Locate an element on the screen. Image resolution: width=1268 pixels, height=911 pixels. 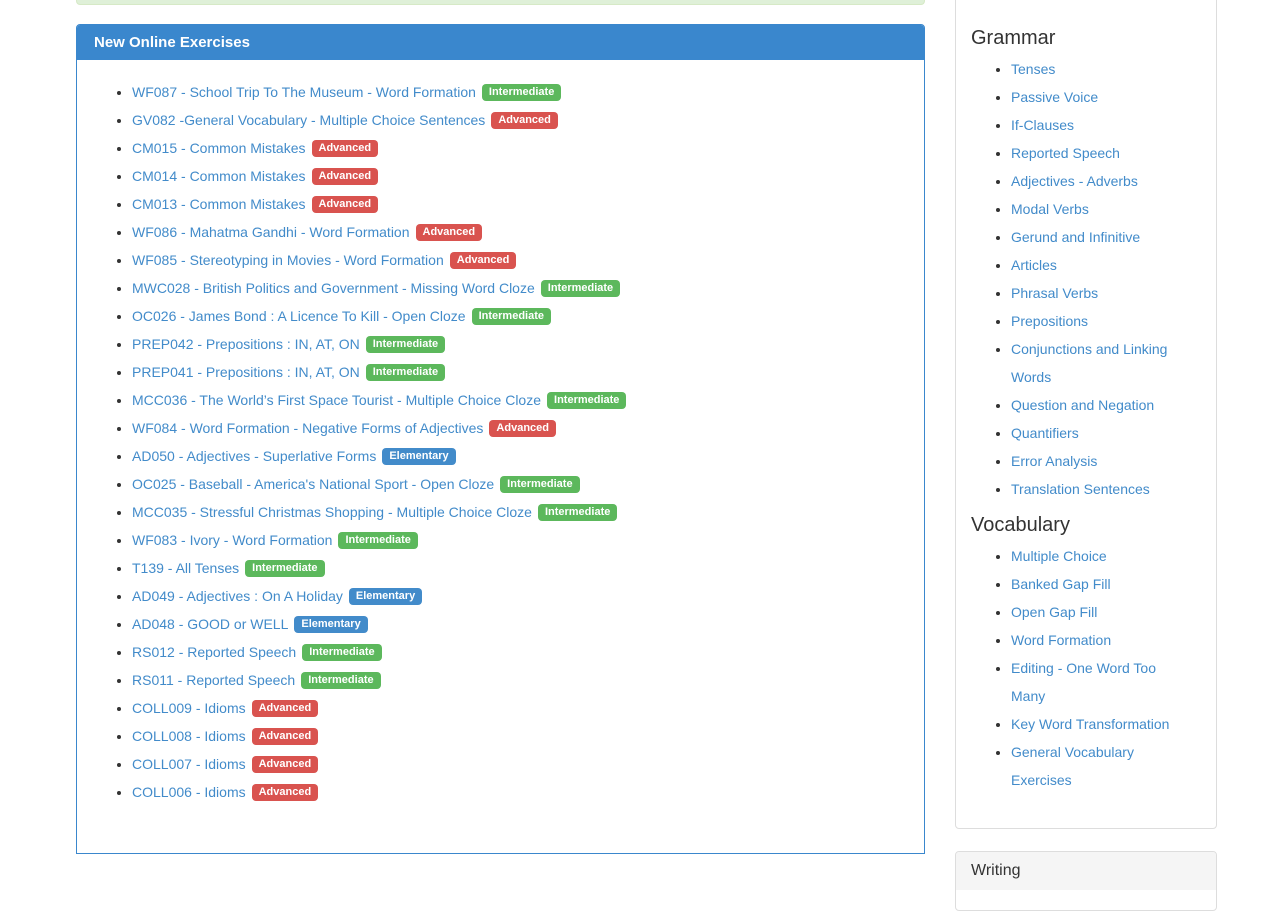
sidebar-list-item: Translation Sentences is located at coordinates (1106, 489).